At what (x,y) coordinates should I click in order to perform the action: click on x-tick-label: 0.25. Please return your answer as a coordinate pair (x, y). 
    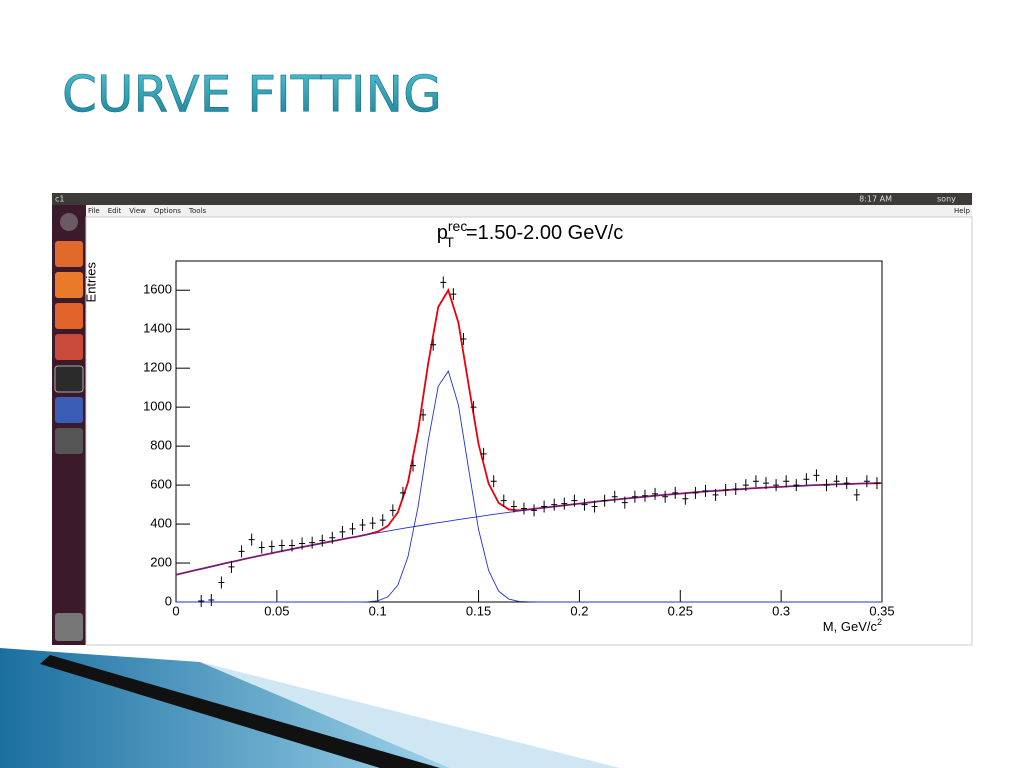
    Looking at the image, I should click on (680, 610).